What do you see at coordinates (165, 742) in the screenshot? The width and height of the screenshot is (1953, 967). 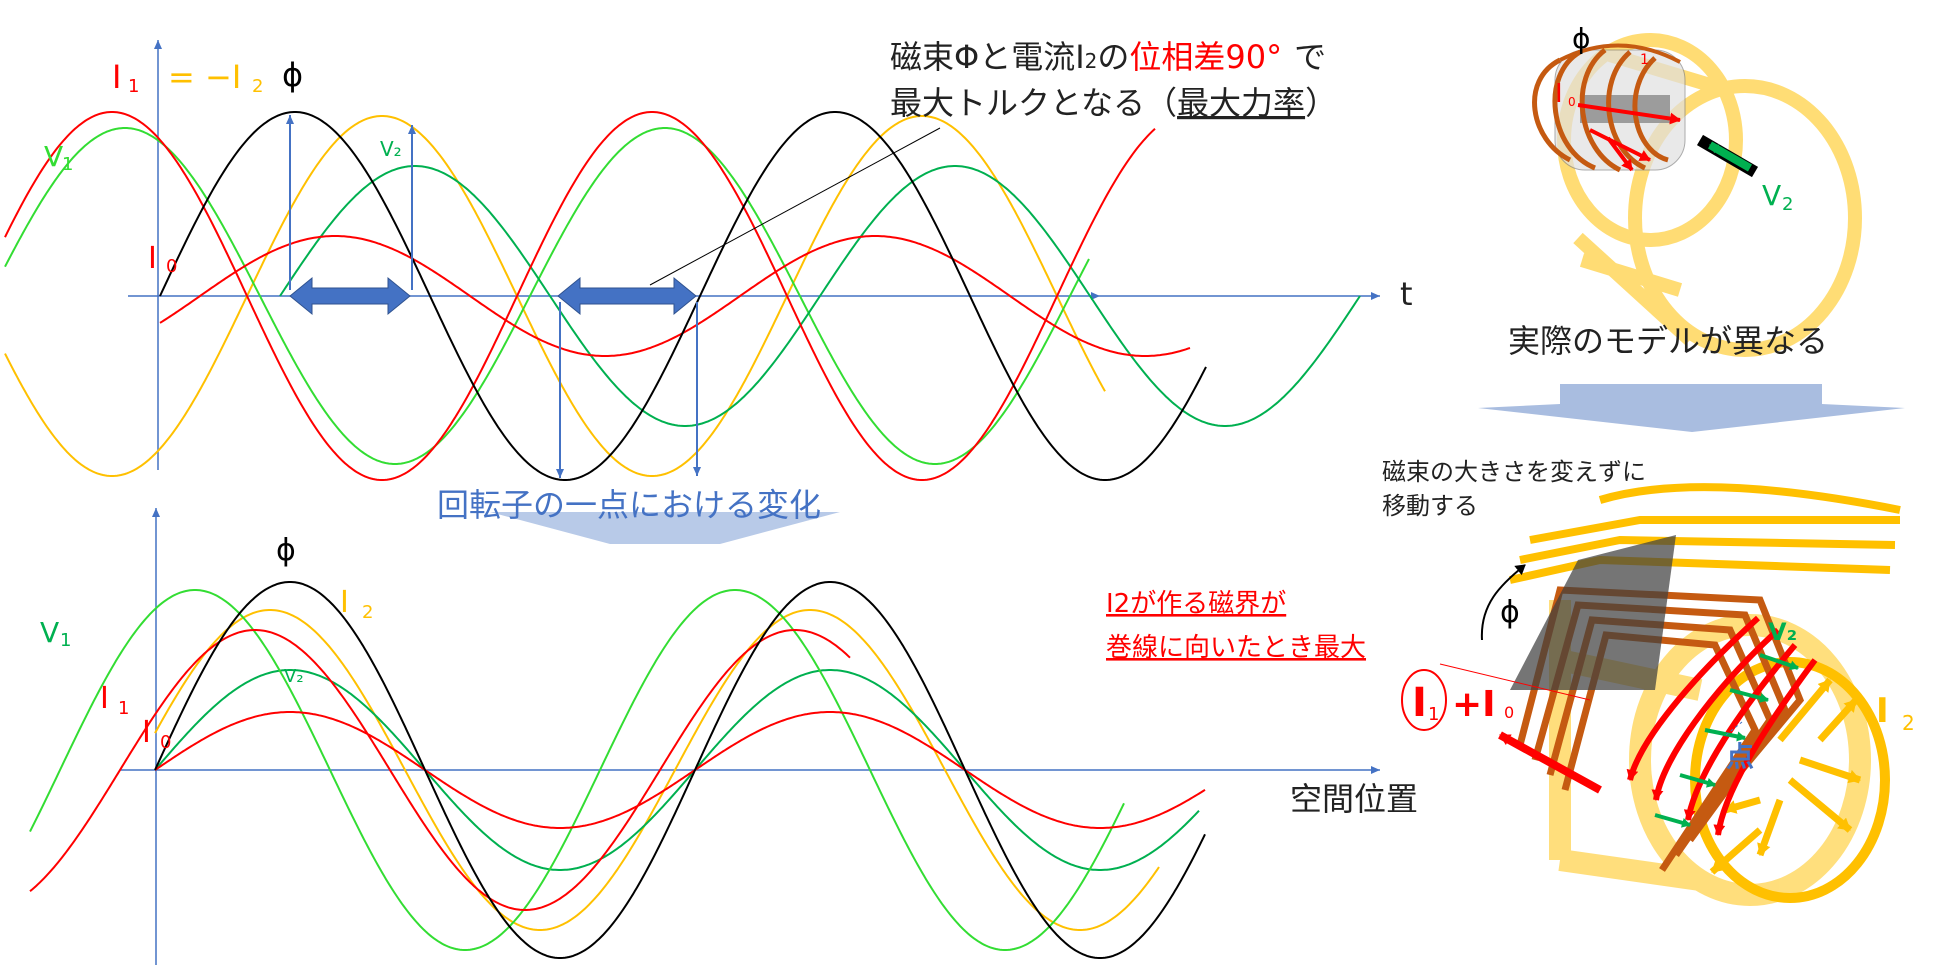 I see `bottom-label-I0-sub: 0` at bounding box center [165, 742].